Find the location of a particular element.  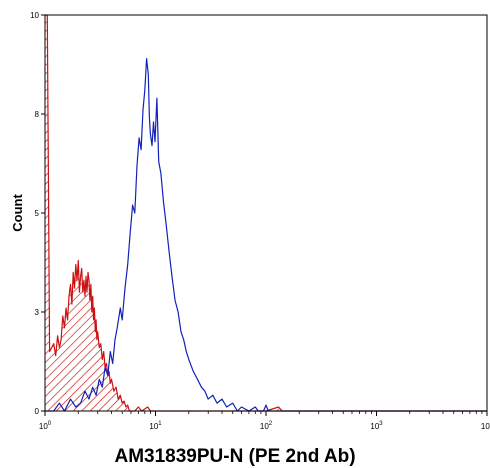

x-axis-title: AM31839PU-N (PE 2nd Ab) is located at coordinates (234, 456).